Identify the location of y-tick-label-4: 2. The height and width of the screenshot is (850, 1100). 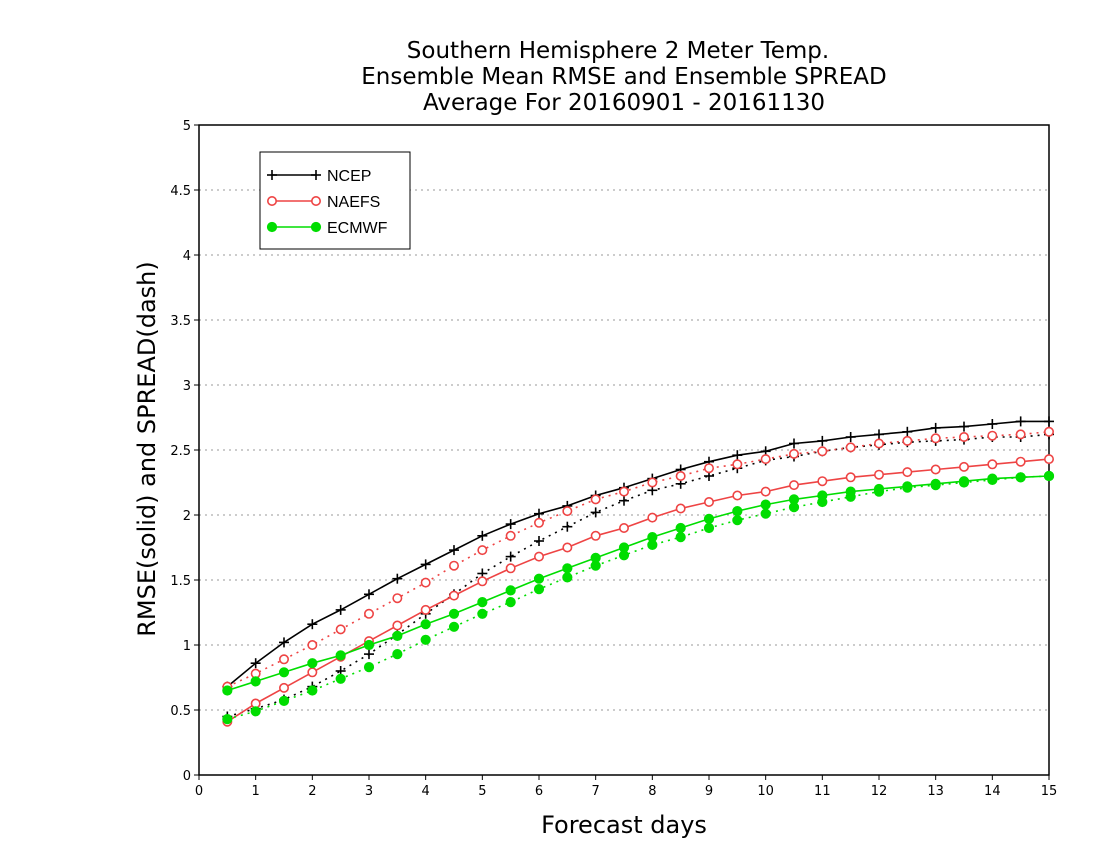
(187, 516).